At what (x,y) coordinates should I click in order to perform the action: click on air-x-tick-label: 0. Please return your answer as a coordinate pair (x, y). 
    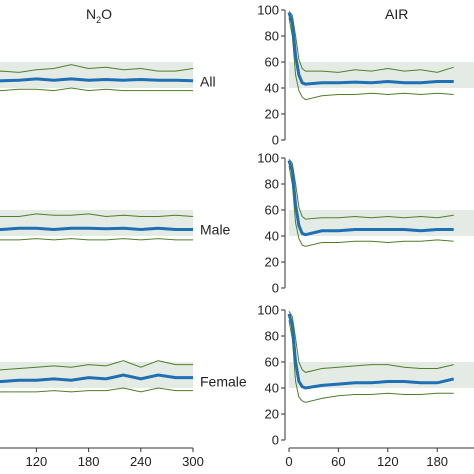
    Looking at the image, I should click on (288, 461).